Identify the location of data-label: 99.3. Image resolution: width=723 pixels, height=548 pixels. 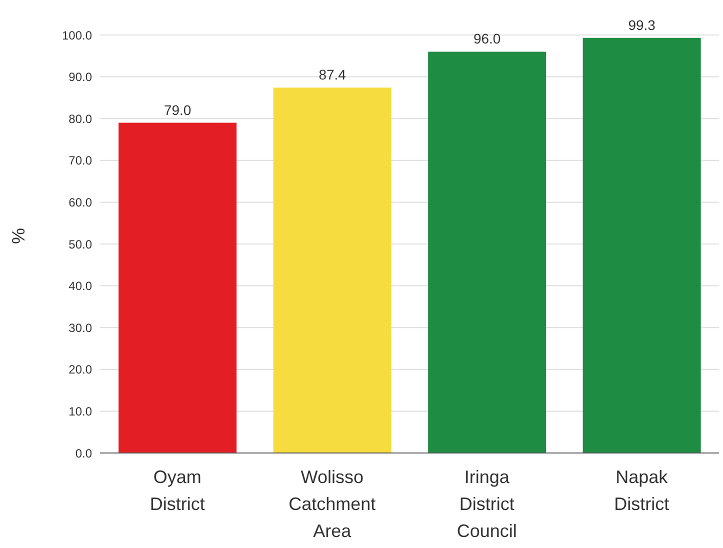
(642, 24).